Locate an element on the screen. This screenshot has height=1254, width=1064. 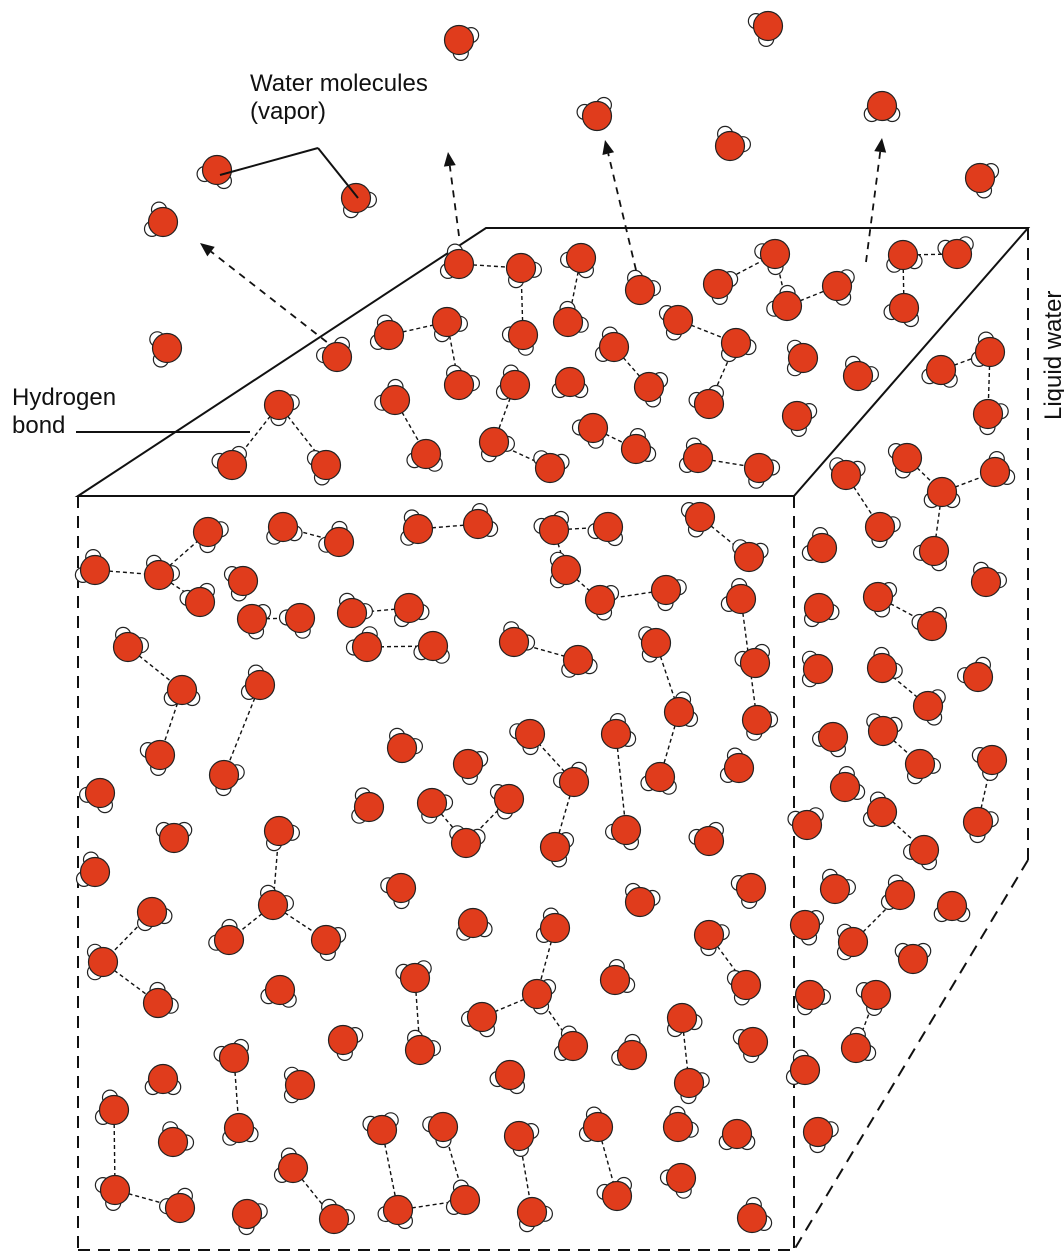
hydrogen-bond-label: Hydrogen bond is located at coordinates (64, 412).